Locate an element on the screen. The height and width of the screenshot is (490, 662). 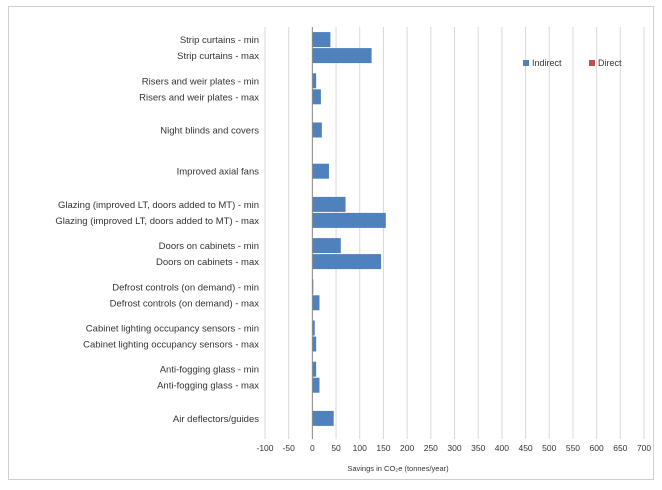
category-label-air-deflectors-guides: Air deflectors/guides is located at coordinates (216, 419).